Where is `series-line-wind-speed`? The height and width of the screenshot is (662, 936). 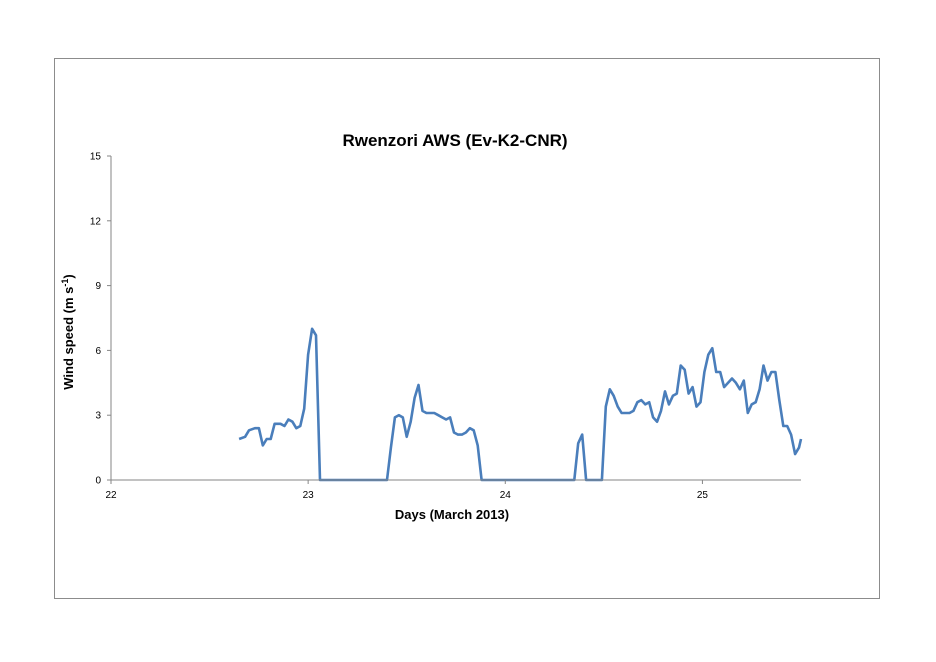
series-line-wind-speed is located at coordinates (520, 404).